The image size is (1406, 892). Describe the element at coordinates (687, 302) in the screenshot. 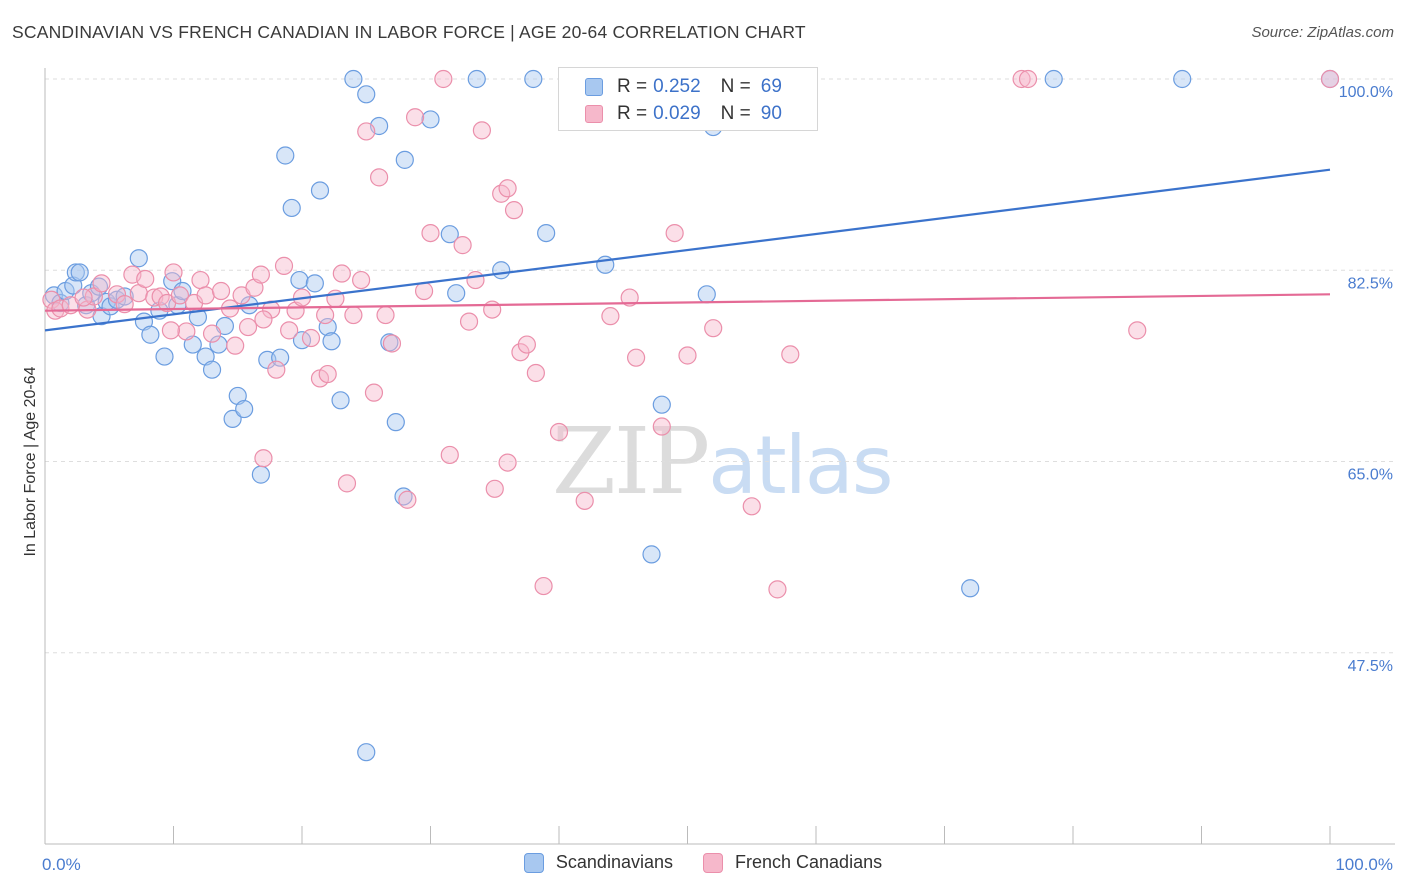

I see `trend-line-french-canadians` at that location.